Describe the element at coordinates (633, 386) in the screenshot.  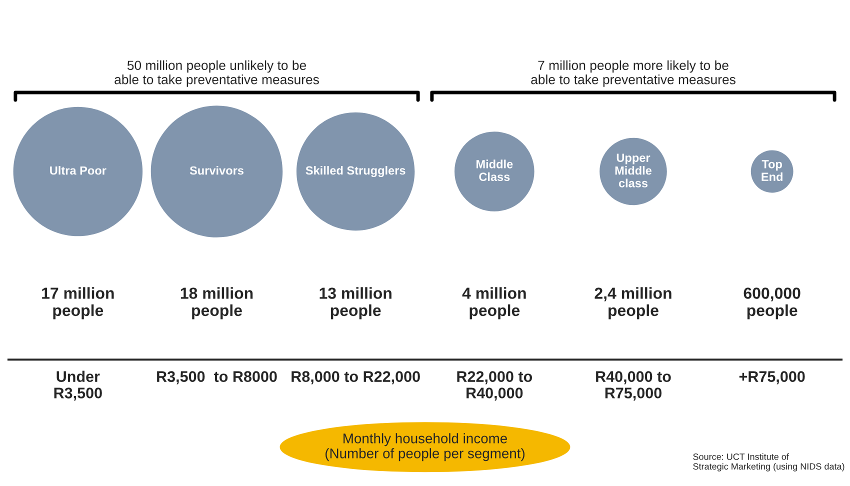
I see `category-label: R40,000 to R75,000` at that location.